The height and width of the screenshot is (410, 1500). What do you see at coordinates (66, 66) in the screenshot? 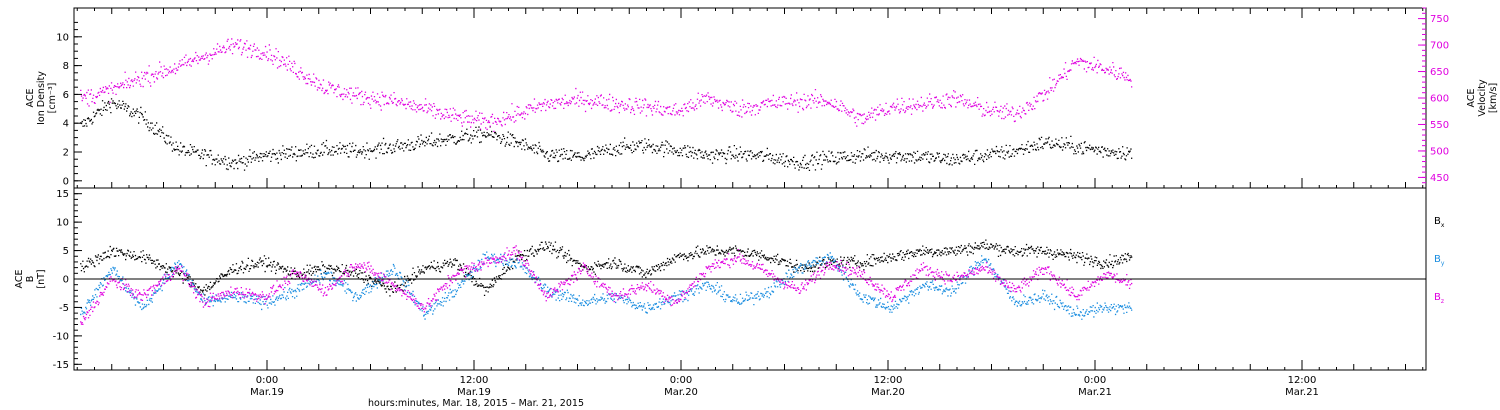
I see `density-axis-tick-label: 8` at bounding box center [66, 66].